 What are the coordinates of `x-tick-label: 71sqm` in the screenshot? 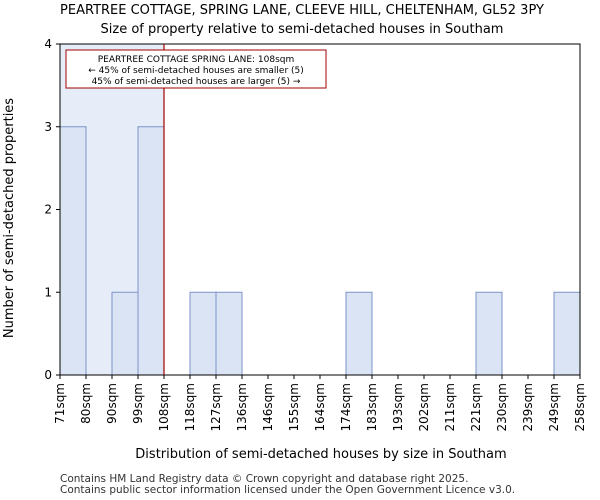 It's located at (60, 403).